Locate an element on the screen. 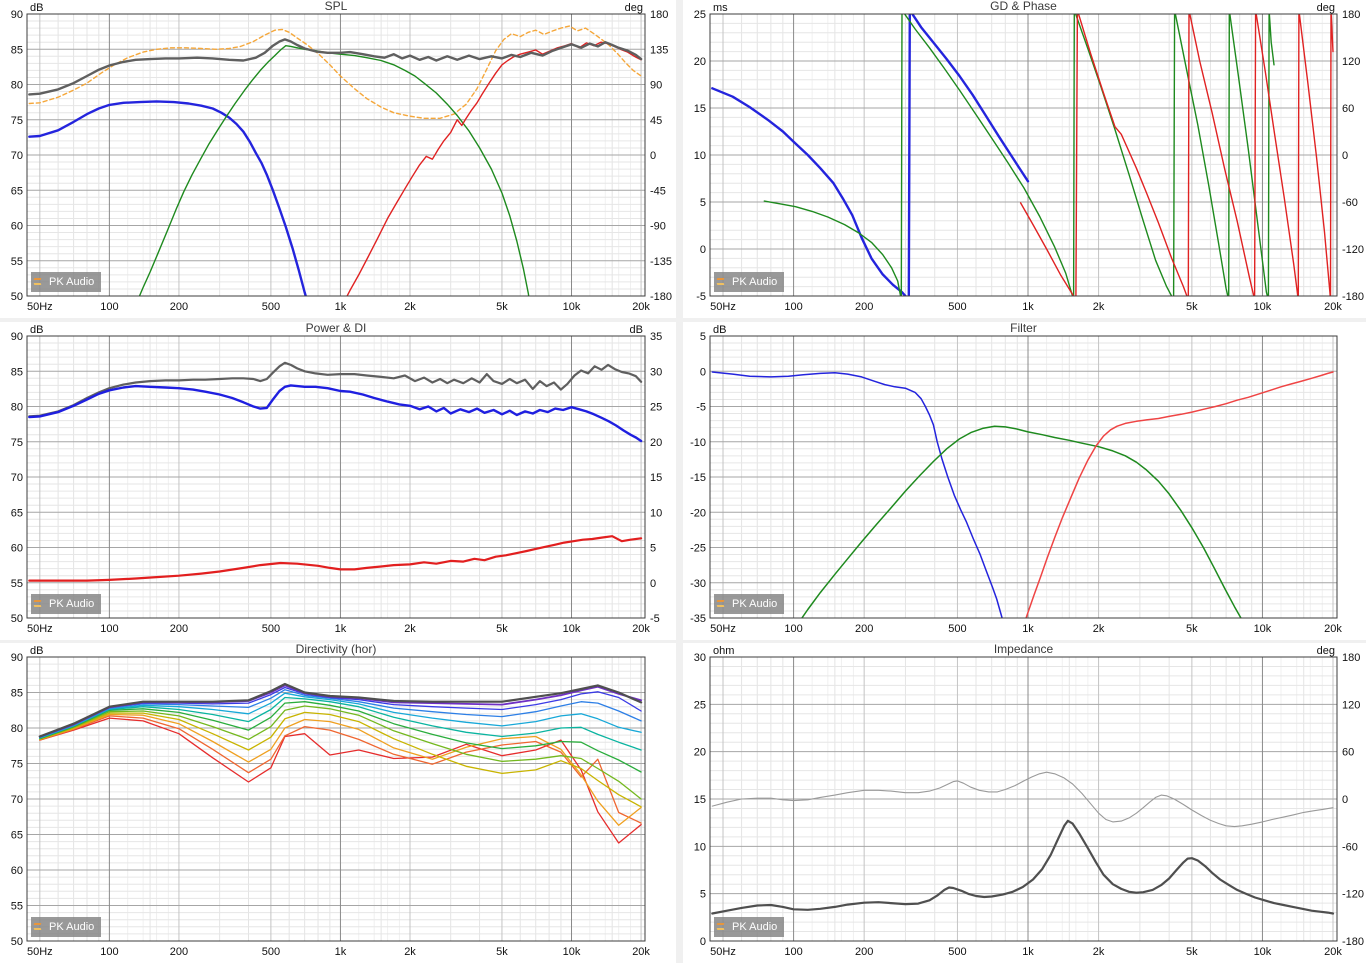  svg-text: SPL is located at coordinates (336, 6).